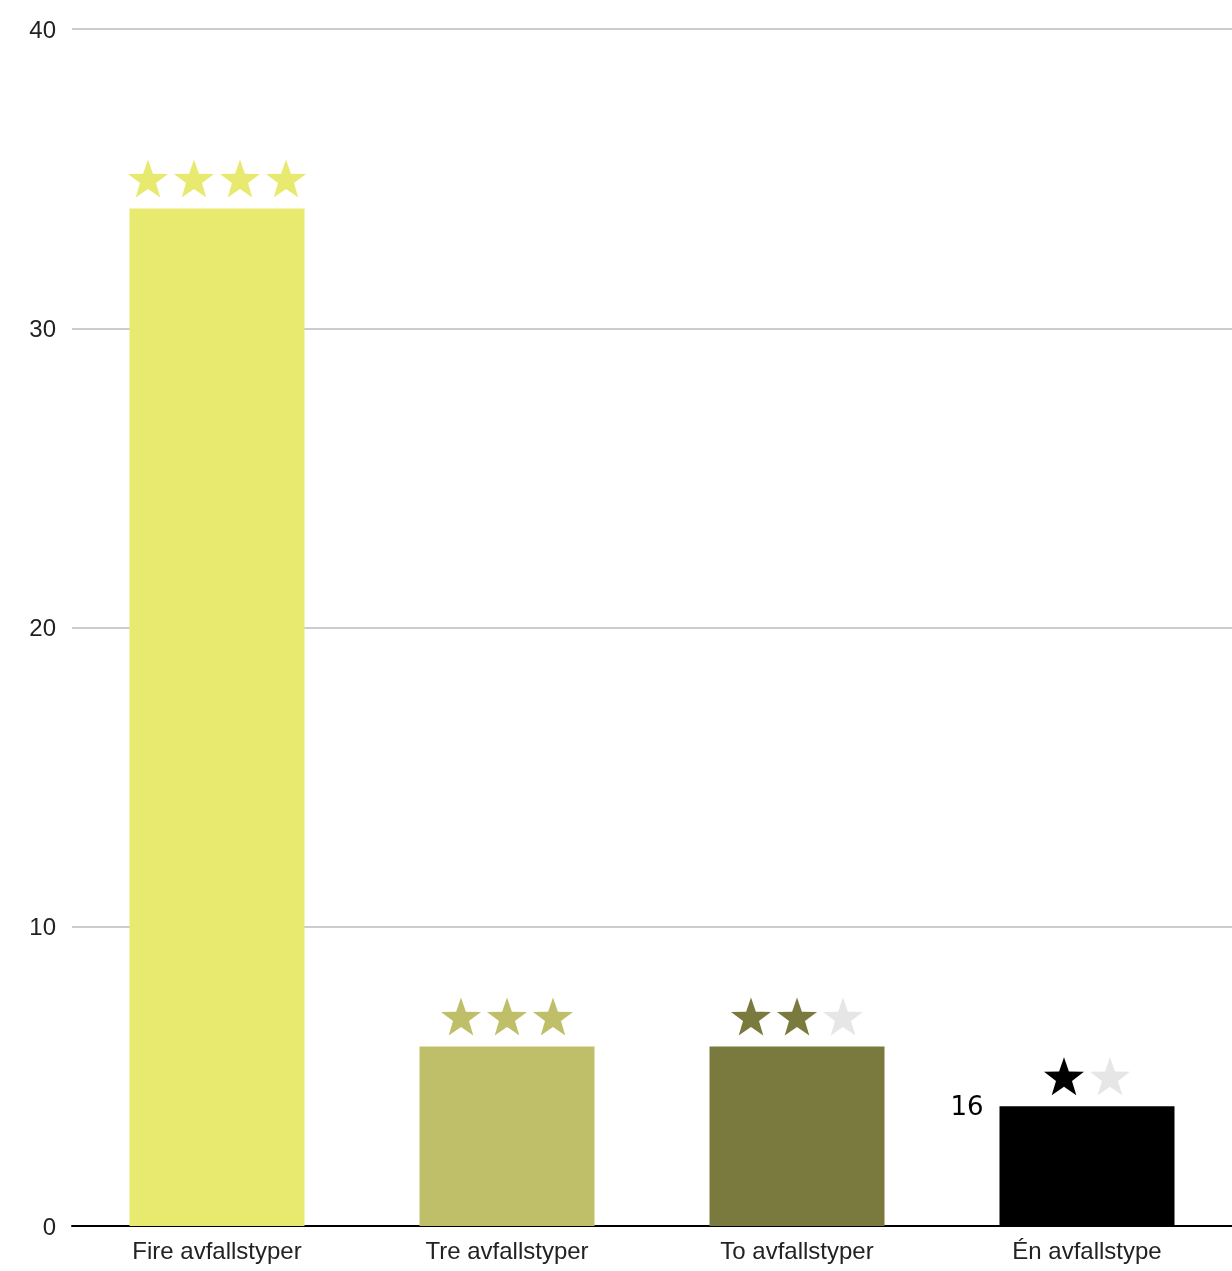 The height and width of the screenshot is (1271, 1232). I want to click on y-tick-label: 0, so click(49, 1226).